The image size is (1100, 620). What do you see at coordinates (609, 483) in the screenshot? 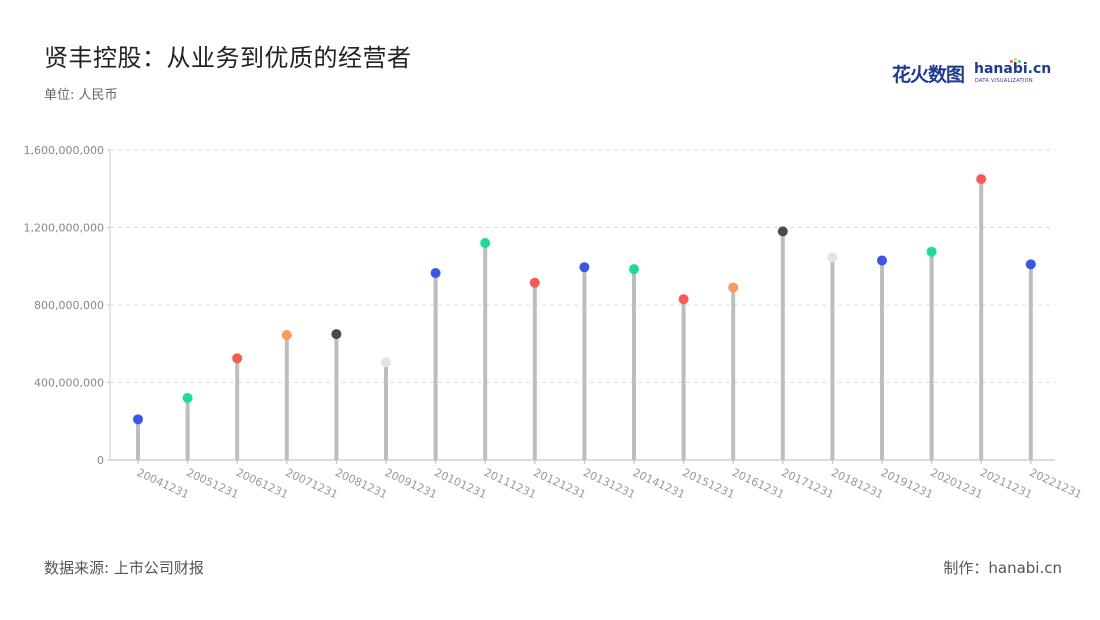
I see `x-tick-label: 20131231` at bounding box center [609, 483].